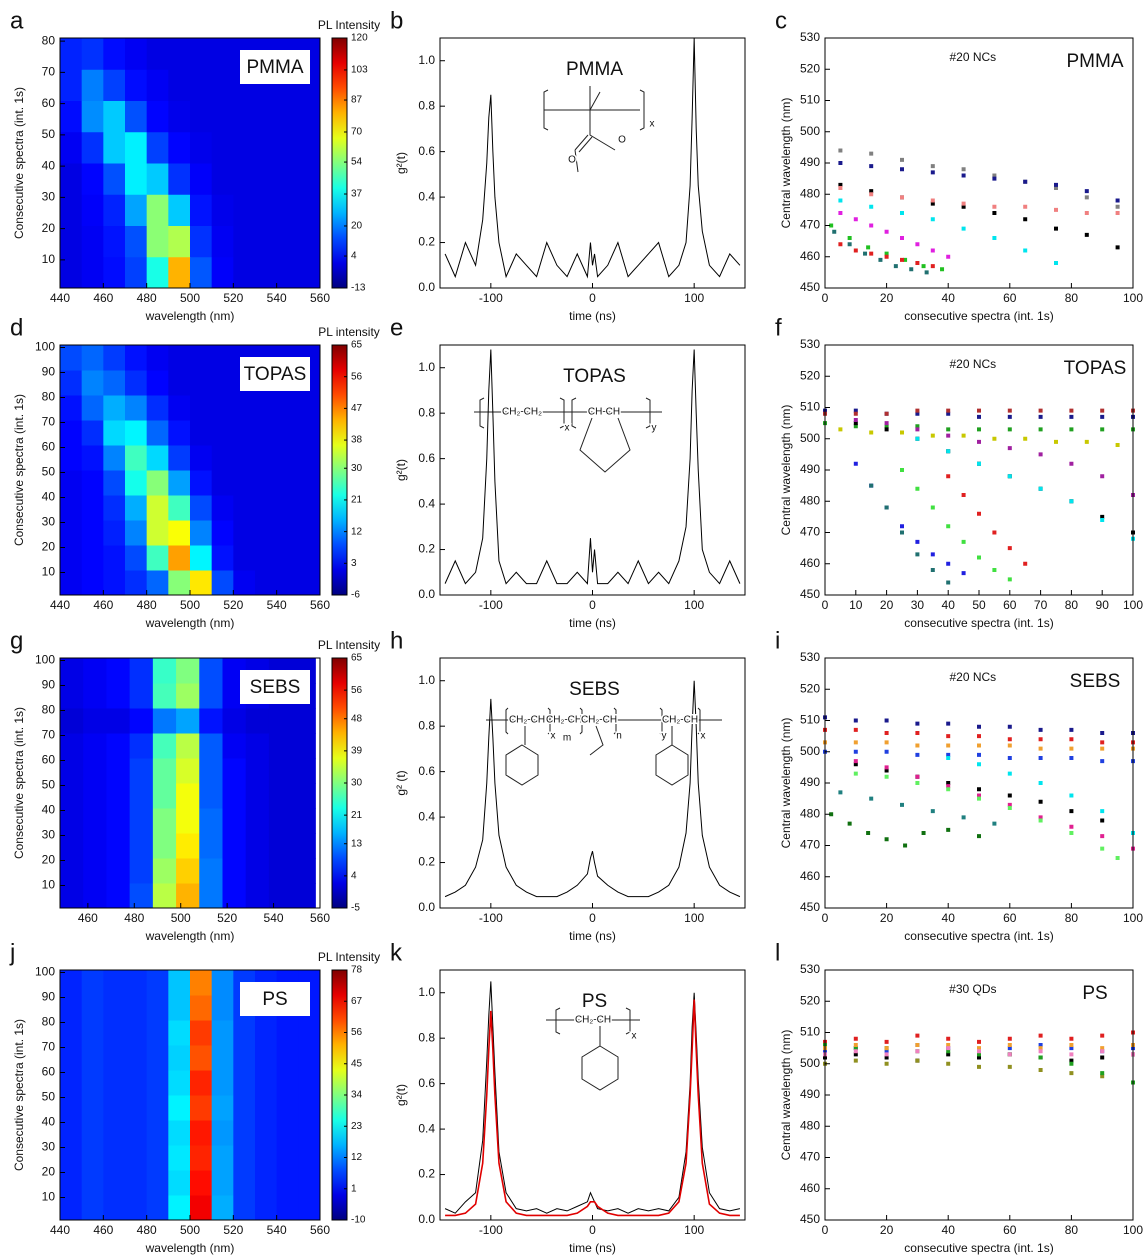 The height and width of the screenshot is (1259, 1146). Describe the element at coordinates (1103, 605) in the screenshot. I see `x-tick-label: 90` at that location.